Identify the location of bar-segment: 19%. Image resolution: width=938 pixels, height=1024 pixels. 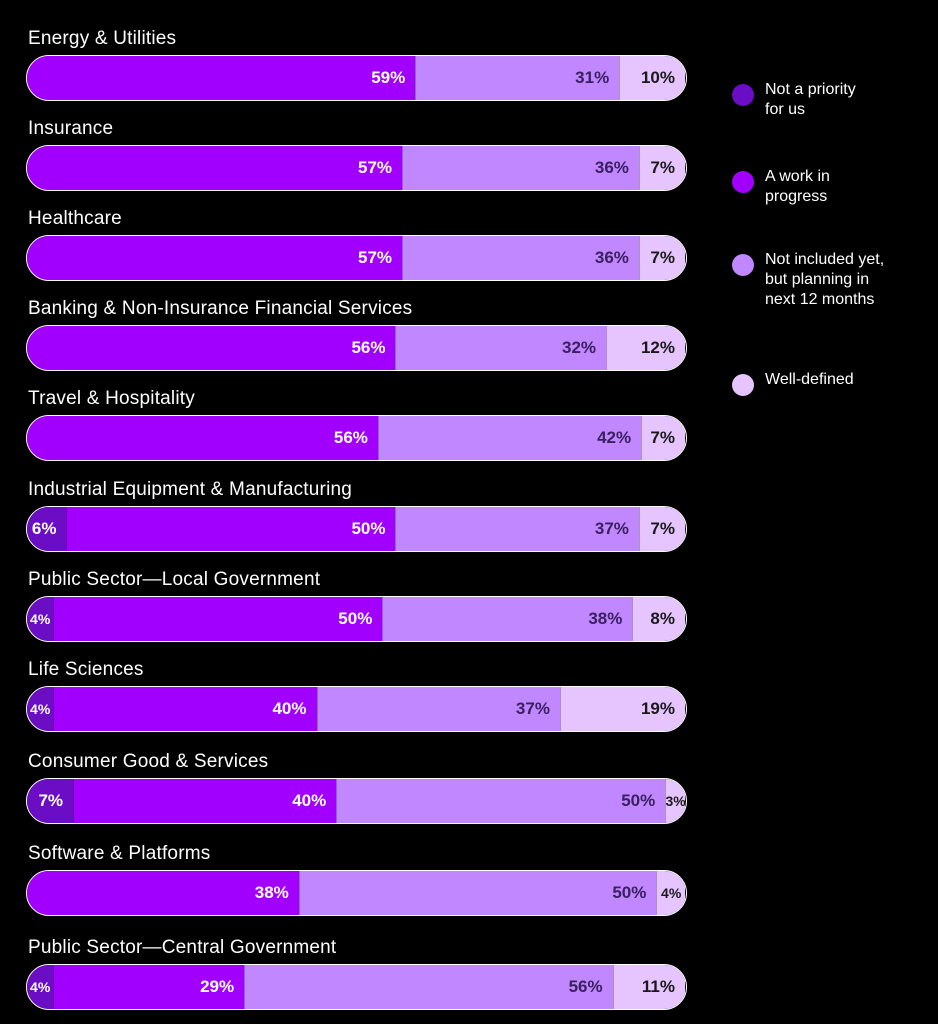
(622, 709).